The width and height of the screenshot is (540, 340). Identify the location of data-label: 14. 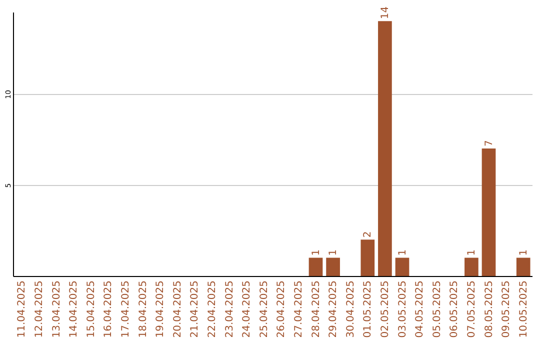
(385, 13).